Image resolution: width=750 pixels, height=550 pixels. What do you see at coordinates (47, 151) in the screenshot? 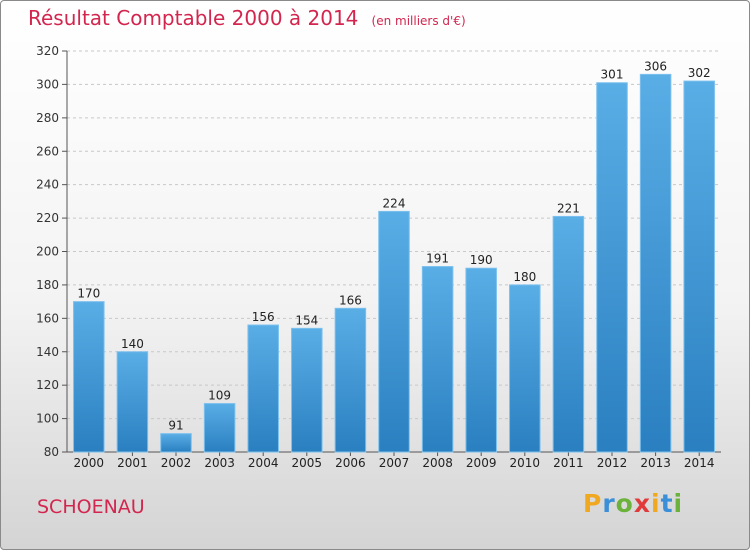
I see `y-tick-label: 260` at bounding box center [47, 151].